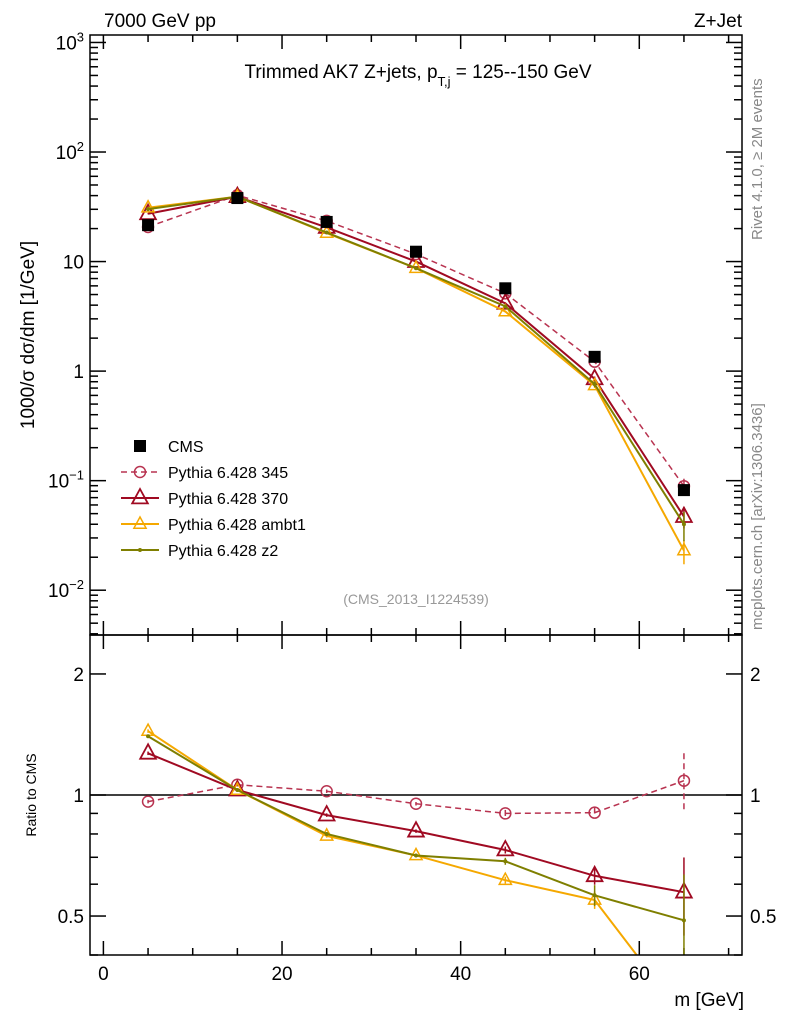  What do you see at coordinates (228, 473) in the screenshot?
I see `legend-label: Pythia 6.428 345` at bounding box center [228, 473].